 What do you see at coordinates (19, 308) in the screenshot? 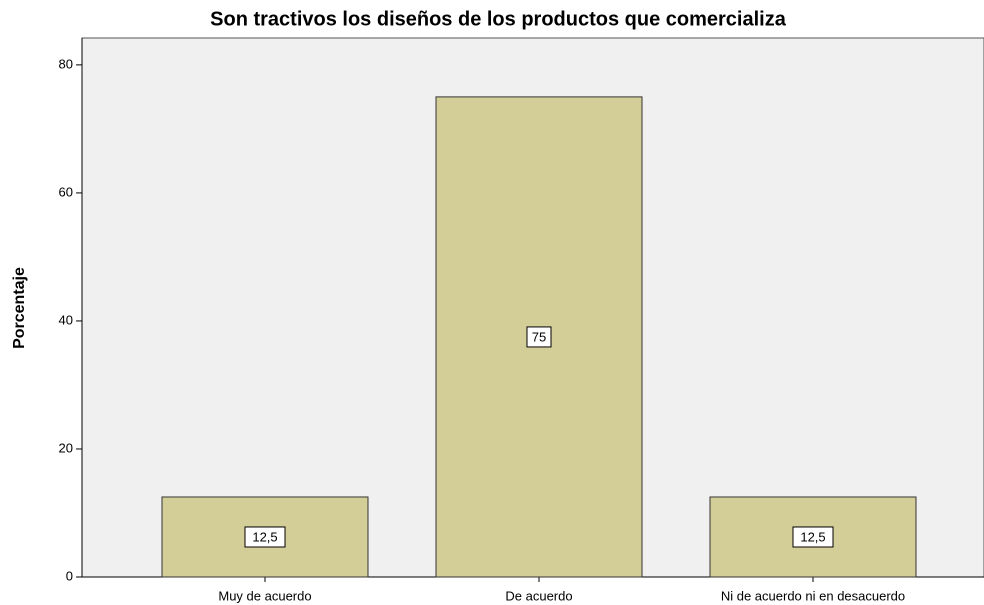
I see `y-axis-label: Porcentaje` at bounding box center [19, 308].